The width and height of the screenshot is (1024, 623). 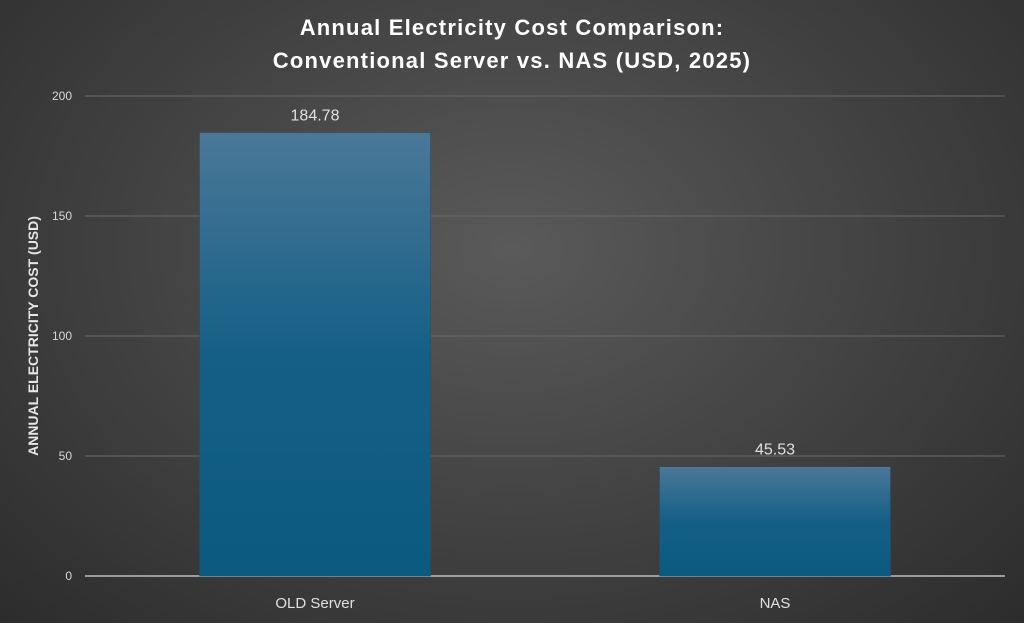 What do you see at coordinates (66, 456) in the screenshot?
I see `y-tick-label: 50` at bounding box center [66, 456].